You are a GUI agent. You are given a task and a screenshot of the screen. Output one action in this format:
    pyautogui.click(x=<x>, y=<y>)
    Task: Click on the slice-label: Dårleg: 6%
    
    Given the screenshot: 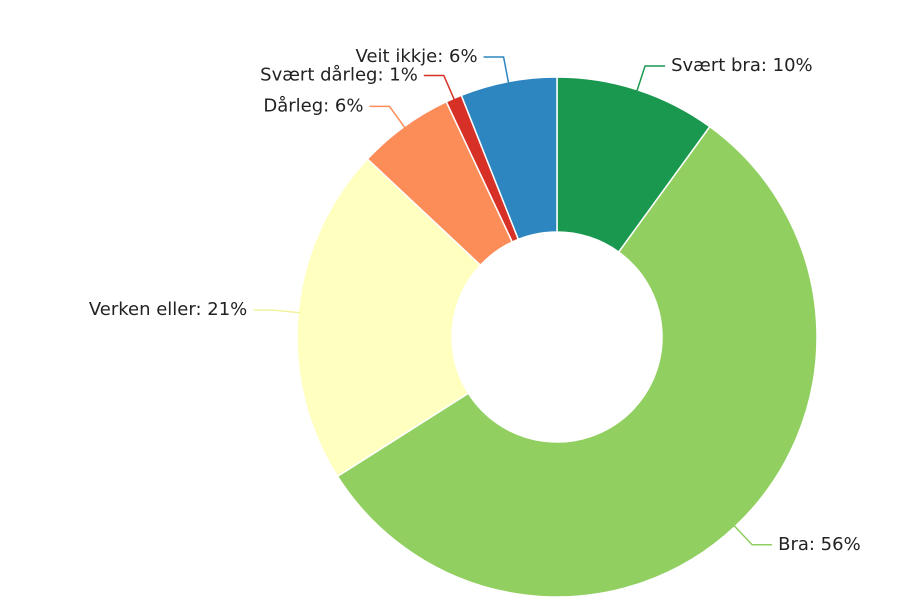 What is the action you would take?
    pyautogui.click(x=313, y=105)
    